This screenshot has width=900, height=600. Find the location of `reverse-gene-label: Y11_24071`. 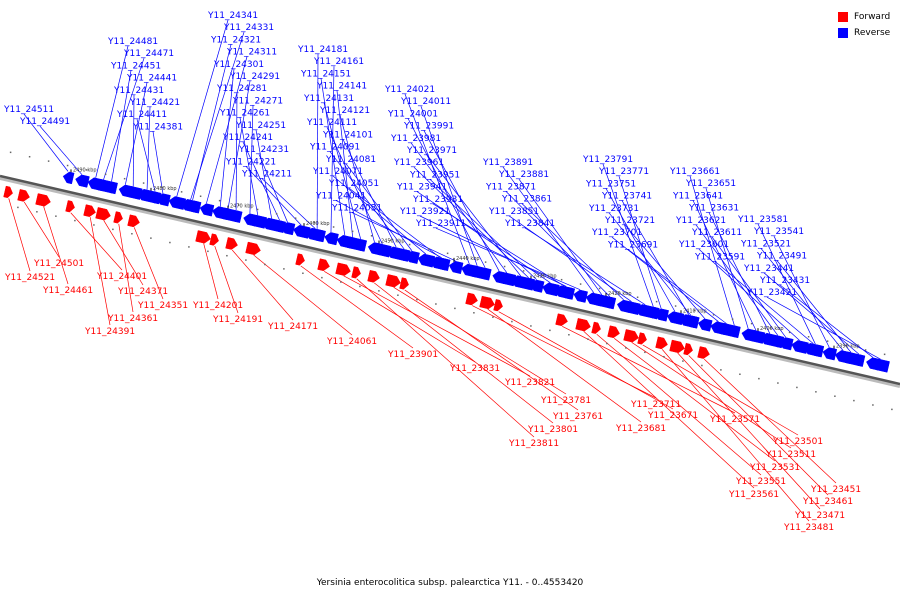

reverse-gene-label: Y11_24071 is located at coordinates (337, 172).